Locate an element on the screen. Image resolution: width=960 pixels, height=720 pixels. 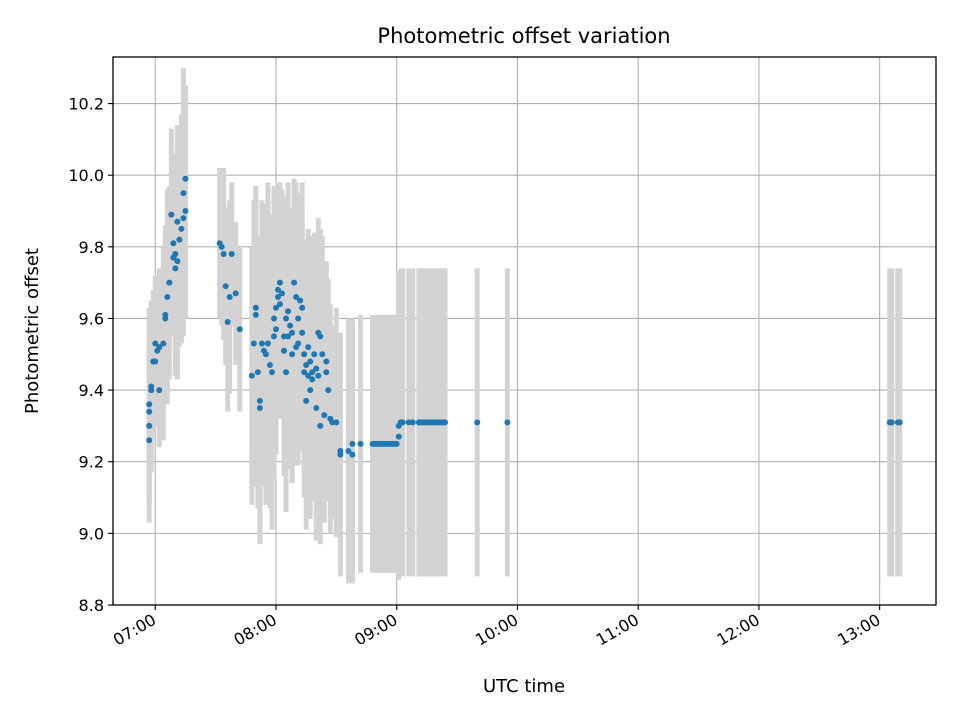
y-tick-label: 10.0 is located at coordinates (86, 175).